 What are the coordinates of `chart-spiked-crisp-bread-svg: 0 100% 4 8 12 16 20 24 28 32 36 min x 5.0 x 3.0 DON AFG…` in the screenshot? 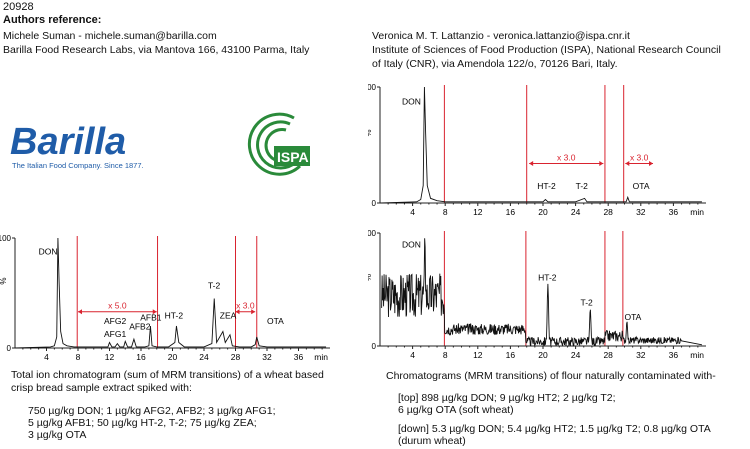 It's located at (165, 298).